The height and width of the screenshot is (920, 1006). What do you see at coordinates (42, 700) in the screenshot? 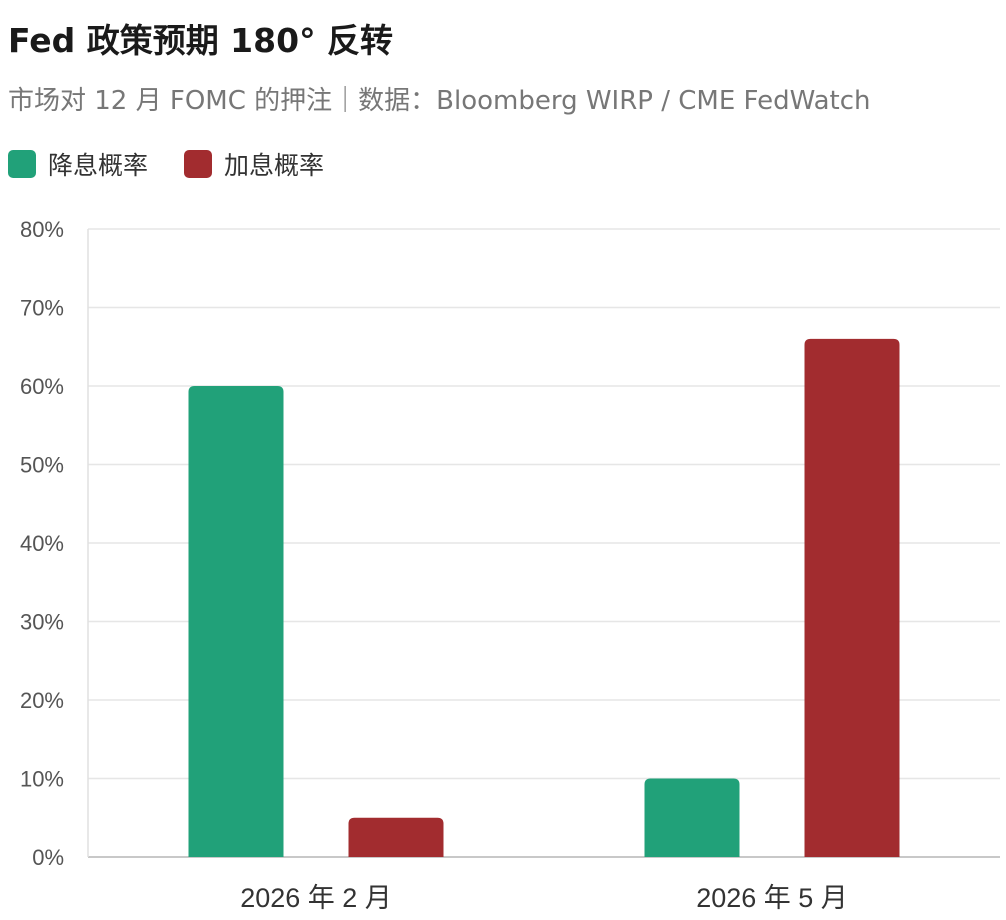
I see `y-tick-label: 20%` at bounding box center [42, 700].